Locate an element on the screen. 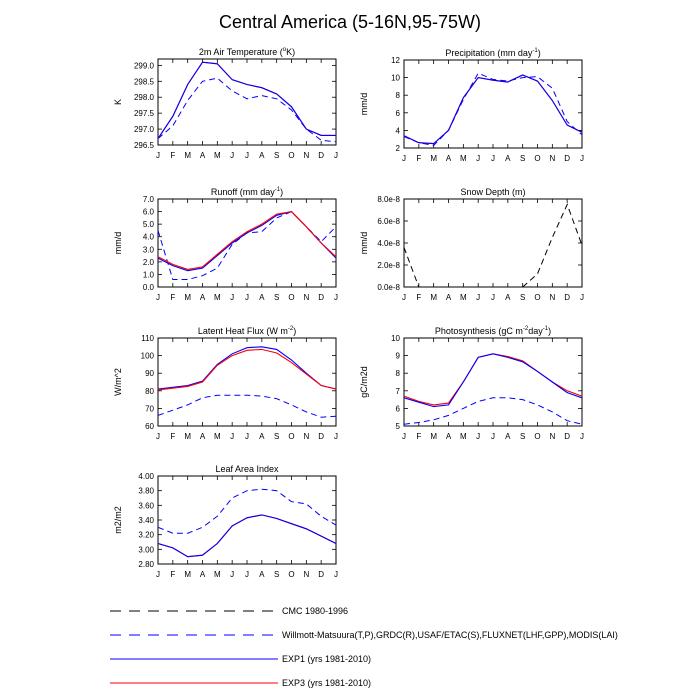  panel-title: Snow Depth (m) is located at coordinates (492, 192).